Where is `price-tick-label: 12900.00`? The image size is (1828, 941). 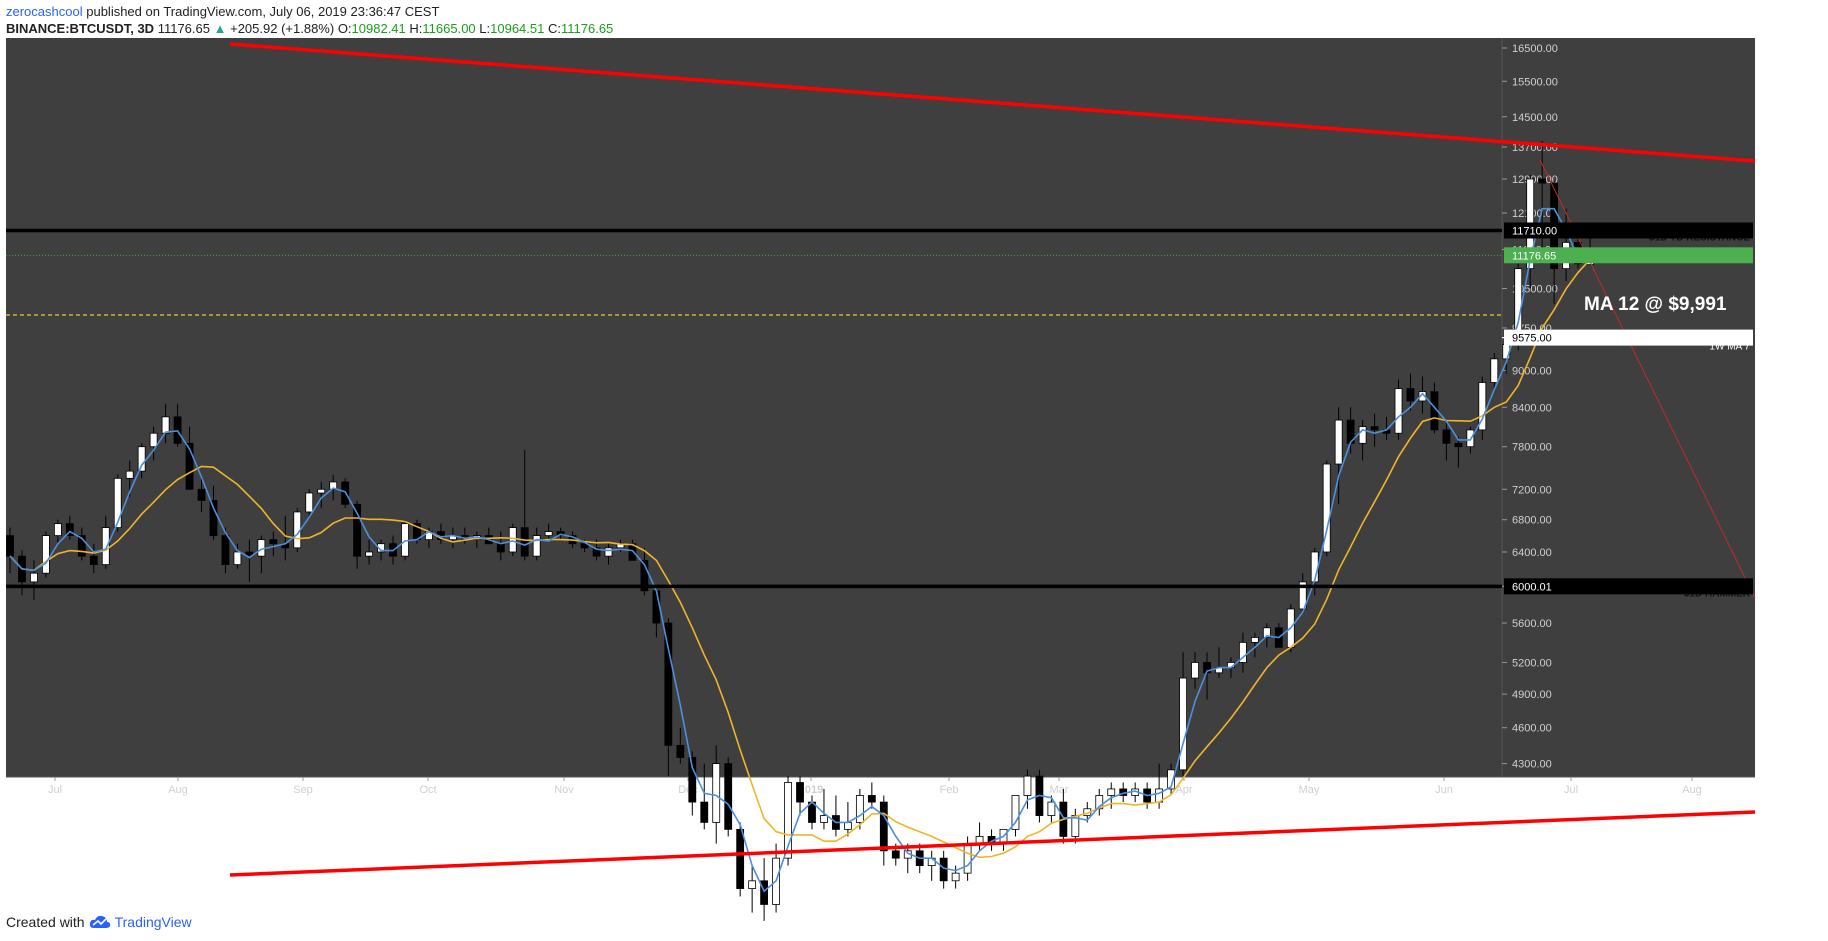 price-tick-label: 12900.00 is located at coordinates (1535, 180).